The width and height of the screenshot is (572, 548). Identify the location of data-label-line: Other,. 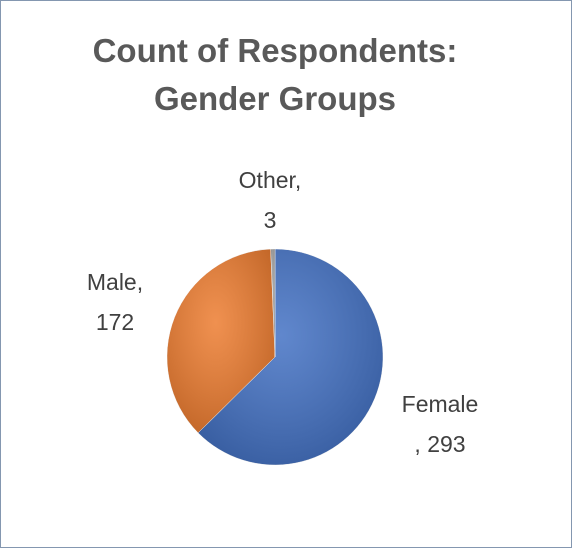
(270, 180).